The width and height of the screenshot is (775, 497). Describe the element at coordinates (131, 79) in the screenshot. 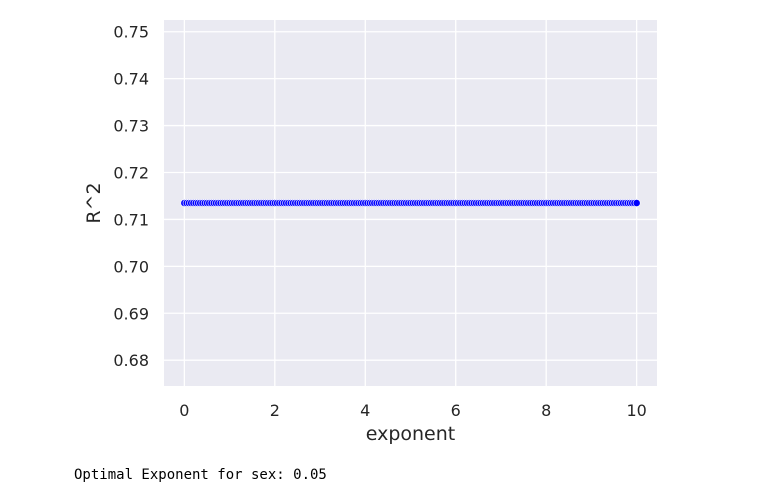

I see `y-tick-label: 0.74` at that location.